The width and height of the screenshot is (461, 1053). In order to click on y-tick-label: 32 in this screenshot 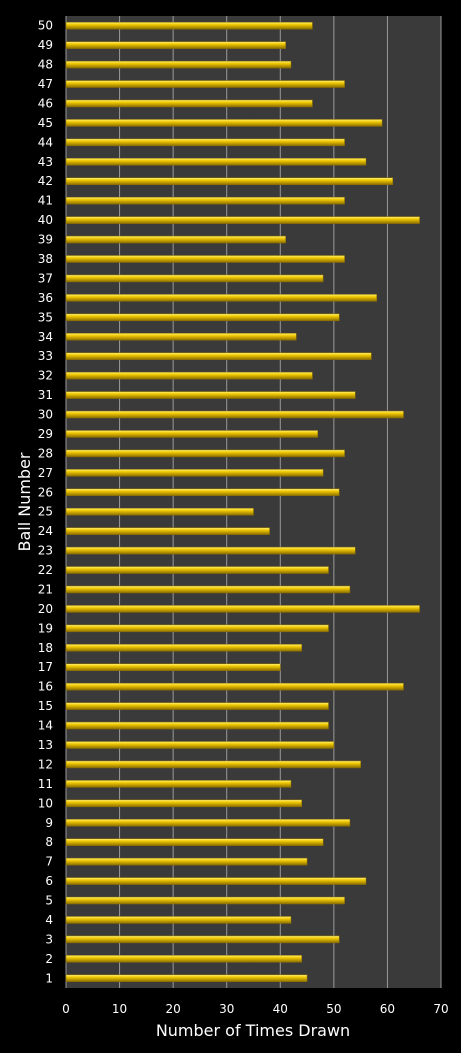, I will do `click(45, 376)`.